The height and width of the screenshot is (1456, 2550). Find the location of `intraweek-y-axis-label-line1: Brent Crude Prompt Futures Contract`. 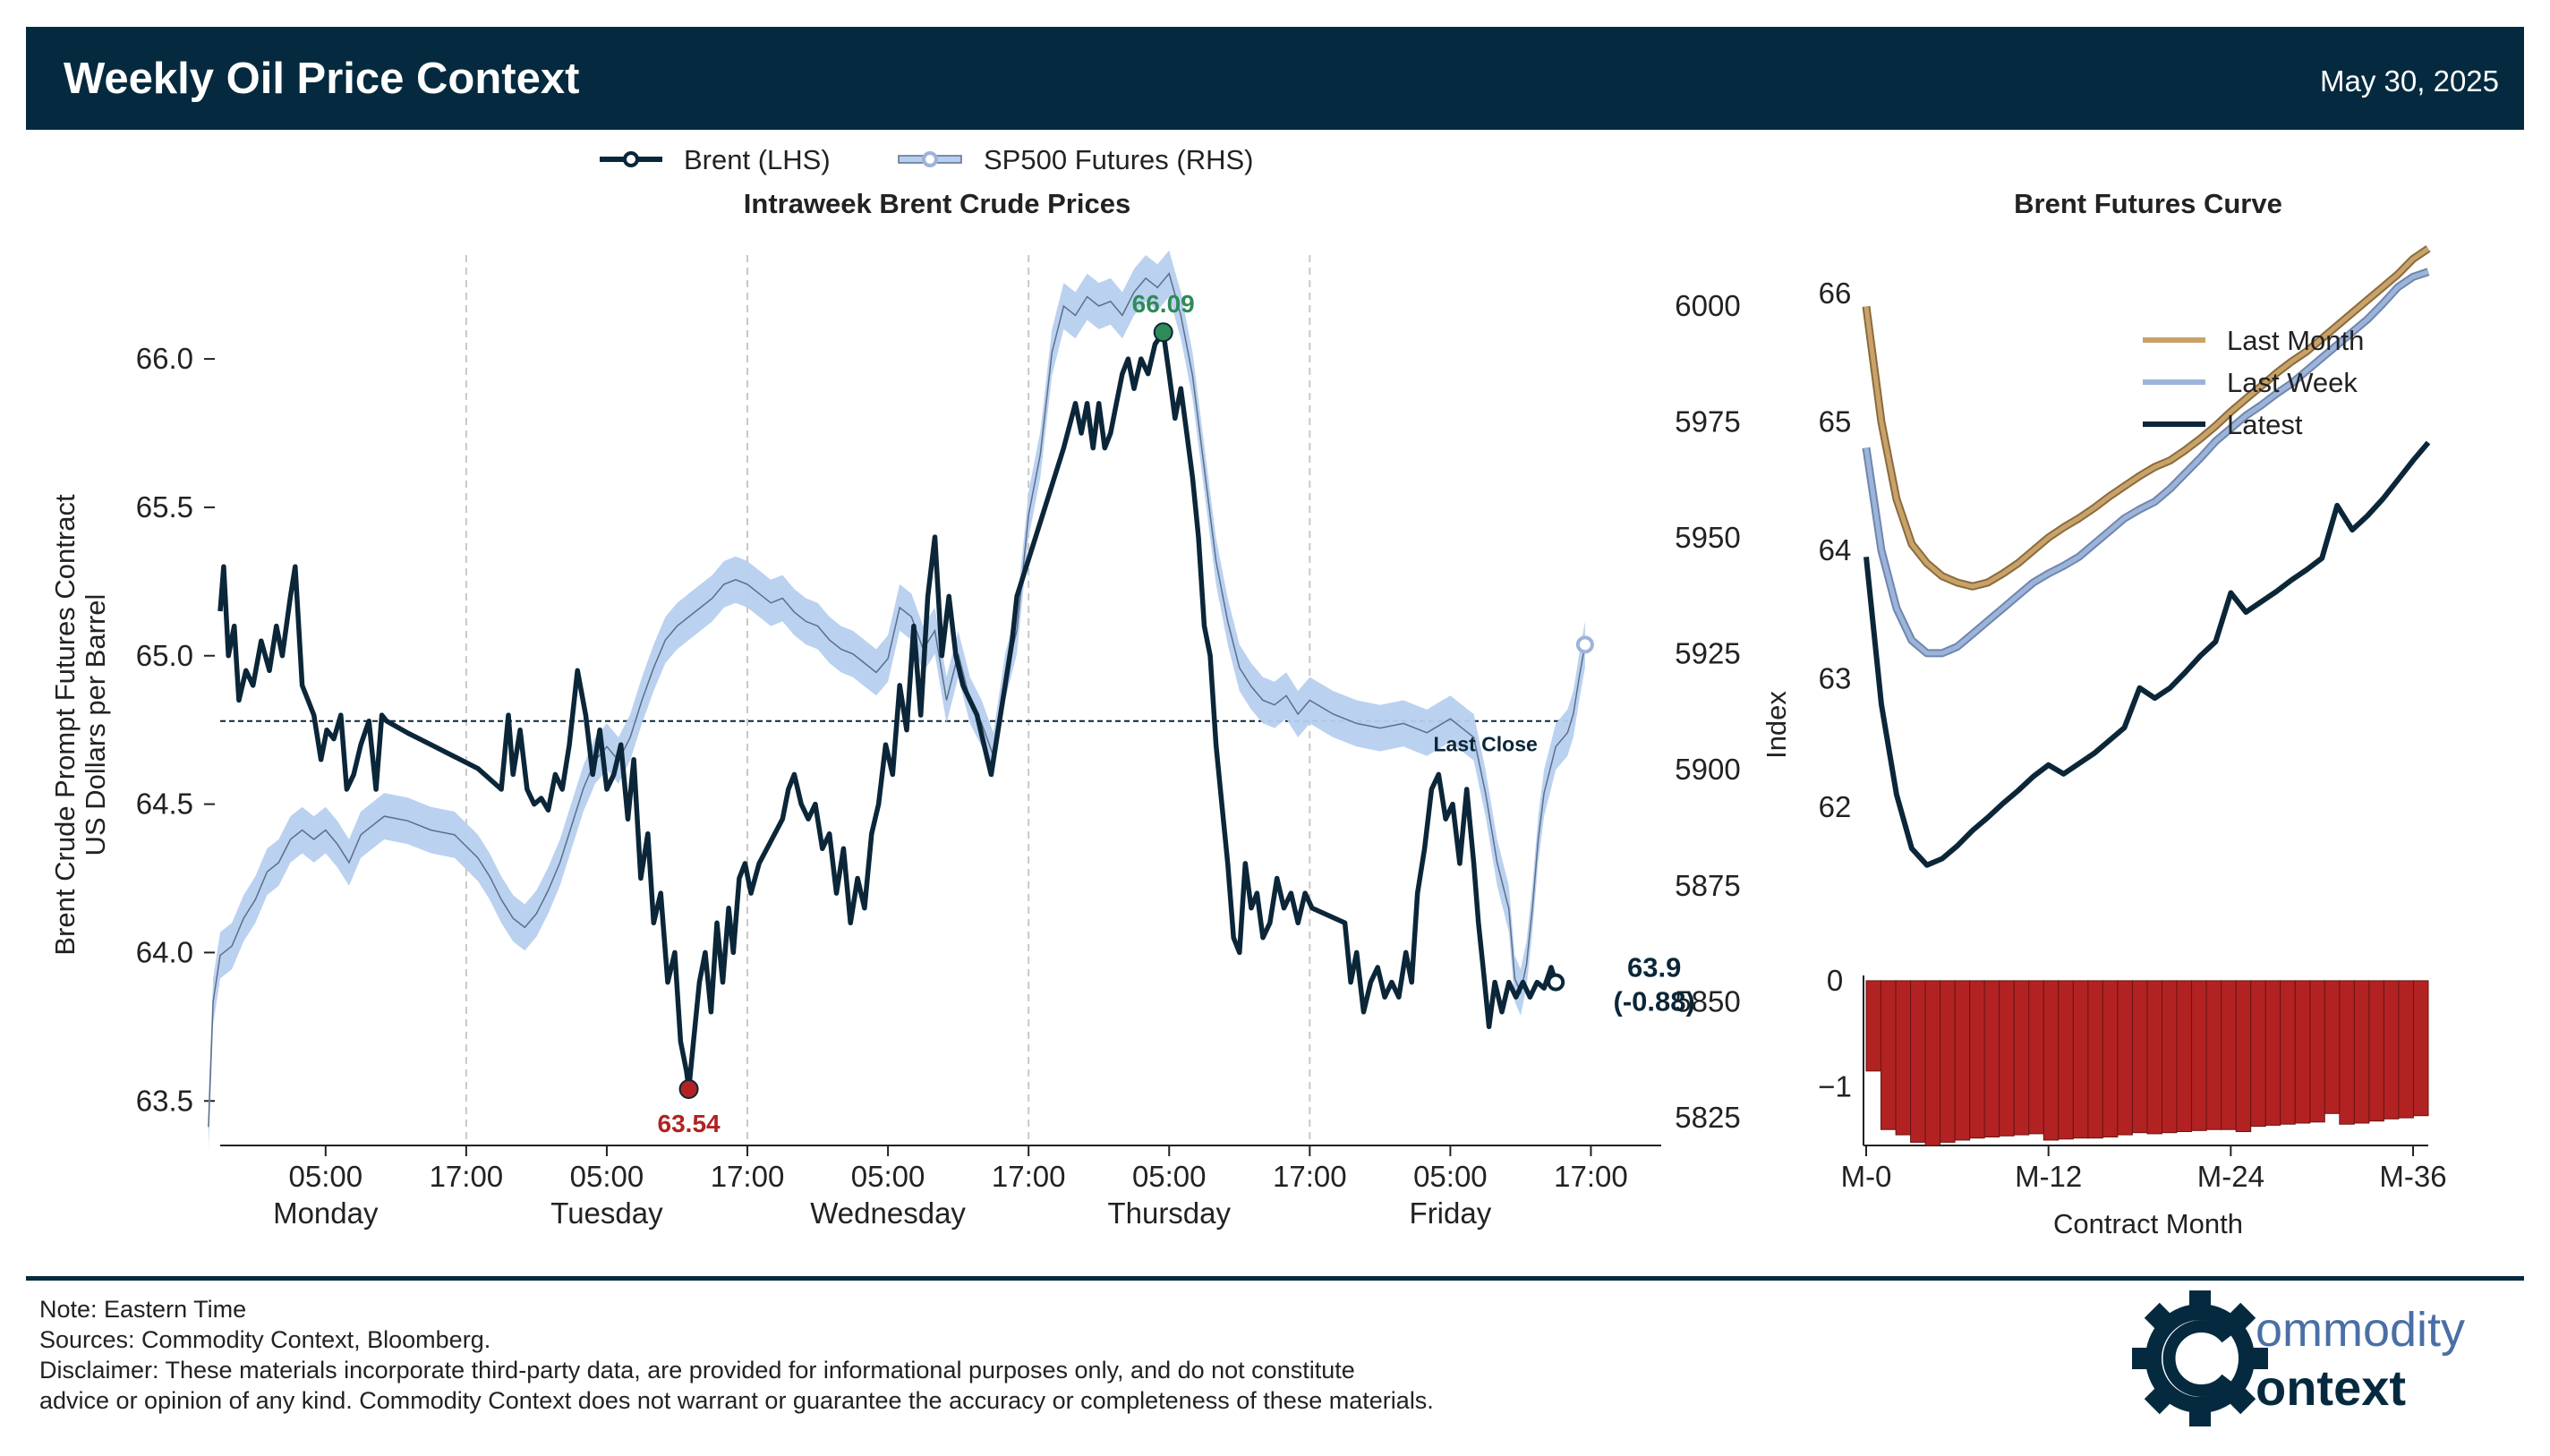

intraweek-y-axis-label-line1: Brent Crude Prompt Futures Contract is located at coordinates (65, 725).